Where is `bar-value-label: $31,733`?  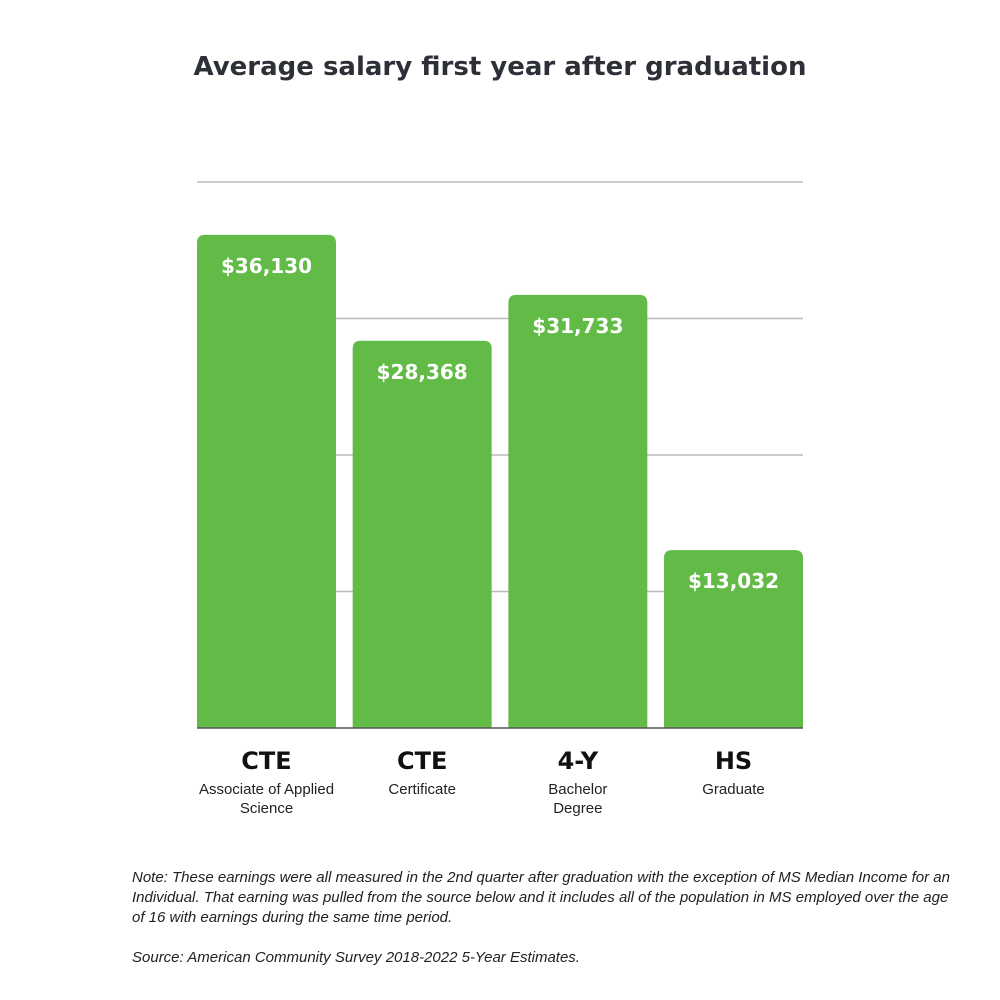
bar-value-label: $31,733 is located at coordinates (577, 326).